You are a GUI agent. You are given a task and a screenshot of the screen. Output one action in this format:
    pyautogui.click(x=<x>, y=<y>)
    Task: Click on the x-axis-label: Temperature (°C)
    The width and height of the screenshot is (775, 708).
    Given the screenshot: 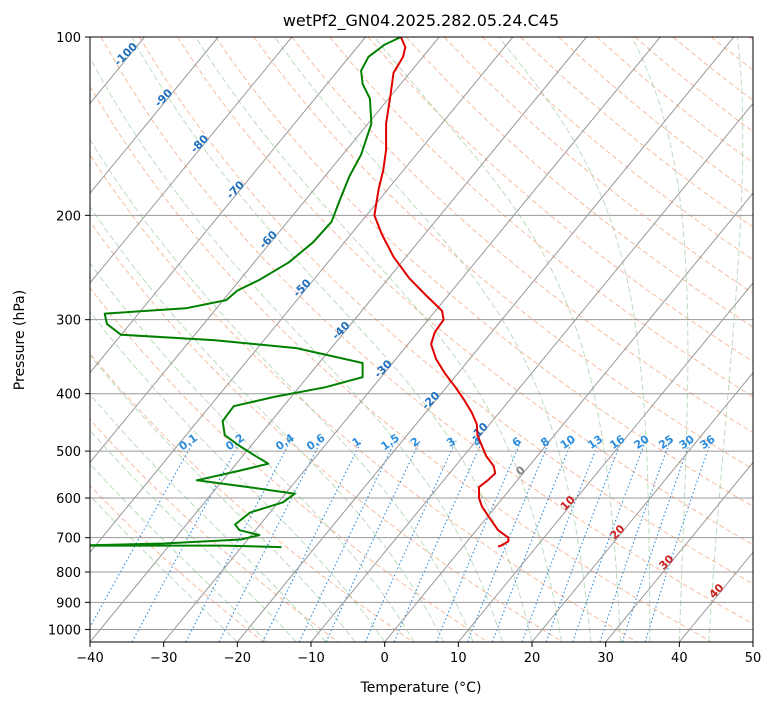 What is the action you would take?
    pyautogui.click(x=421, y=688)
    